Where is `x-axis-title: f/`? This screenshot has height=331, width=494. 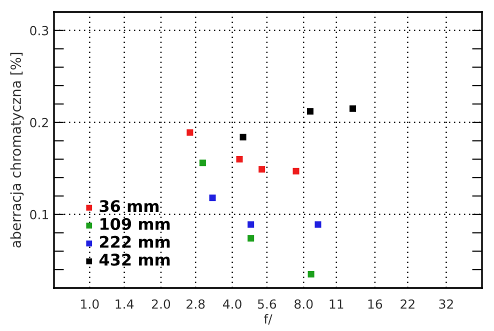
x-axis-title: f/ is located at coordinates (268, 319).